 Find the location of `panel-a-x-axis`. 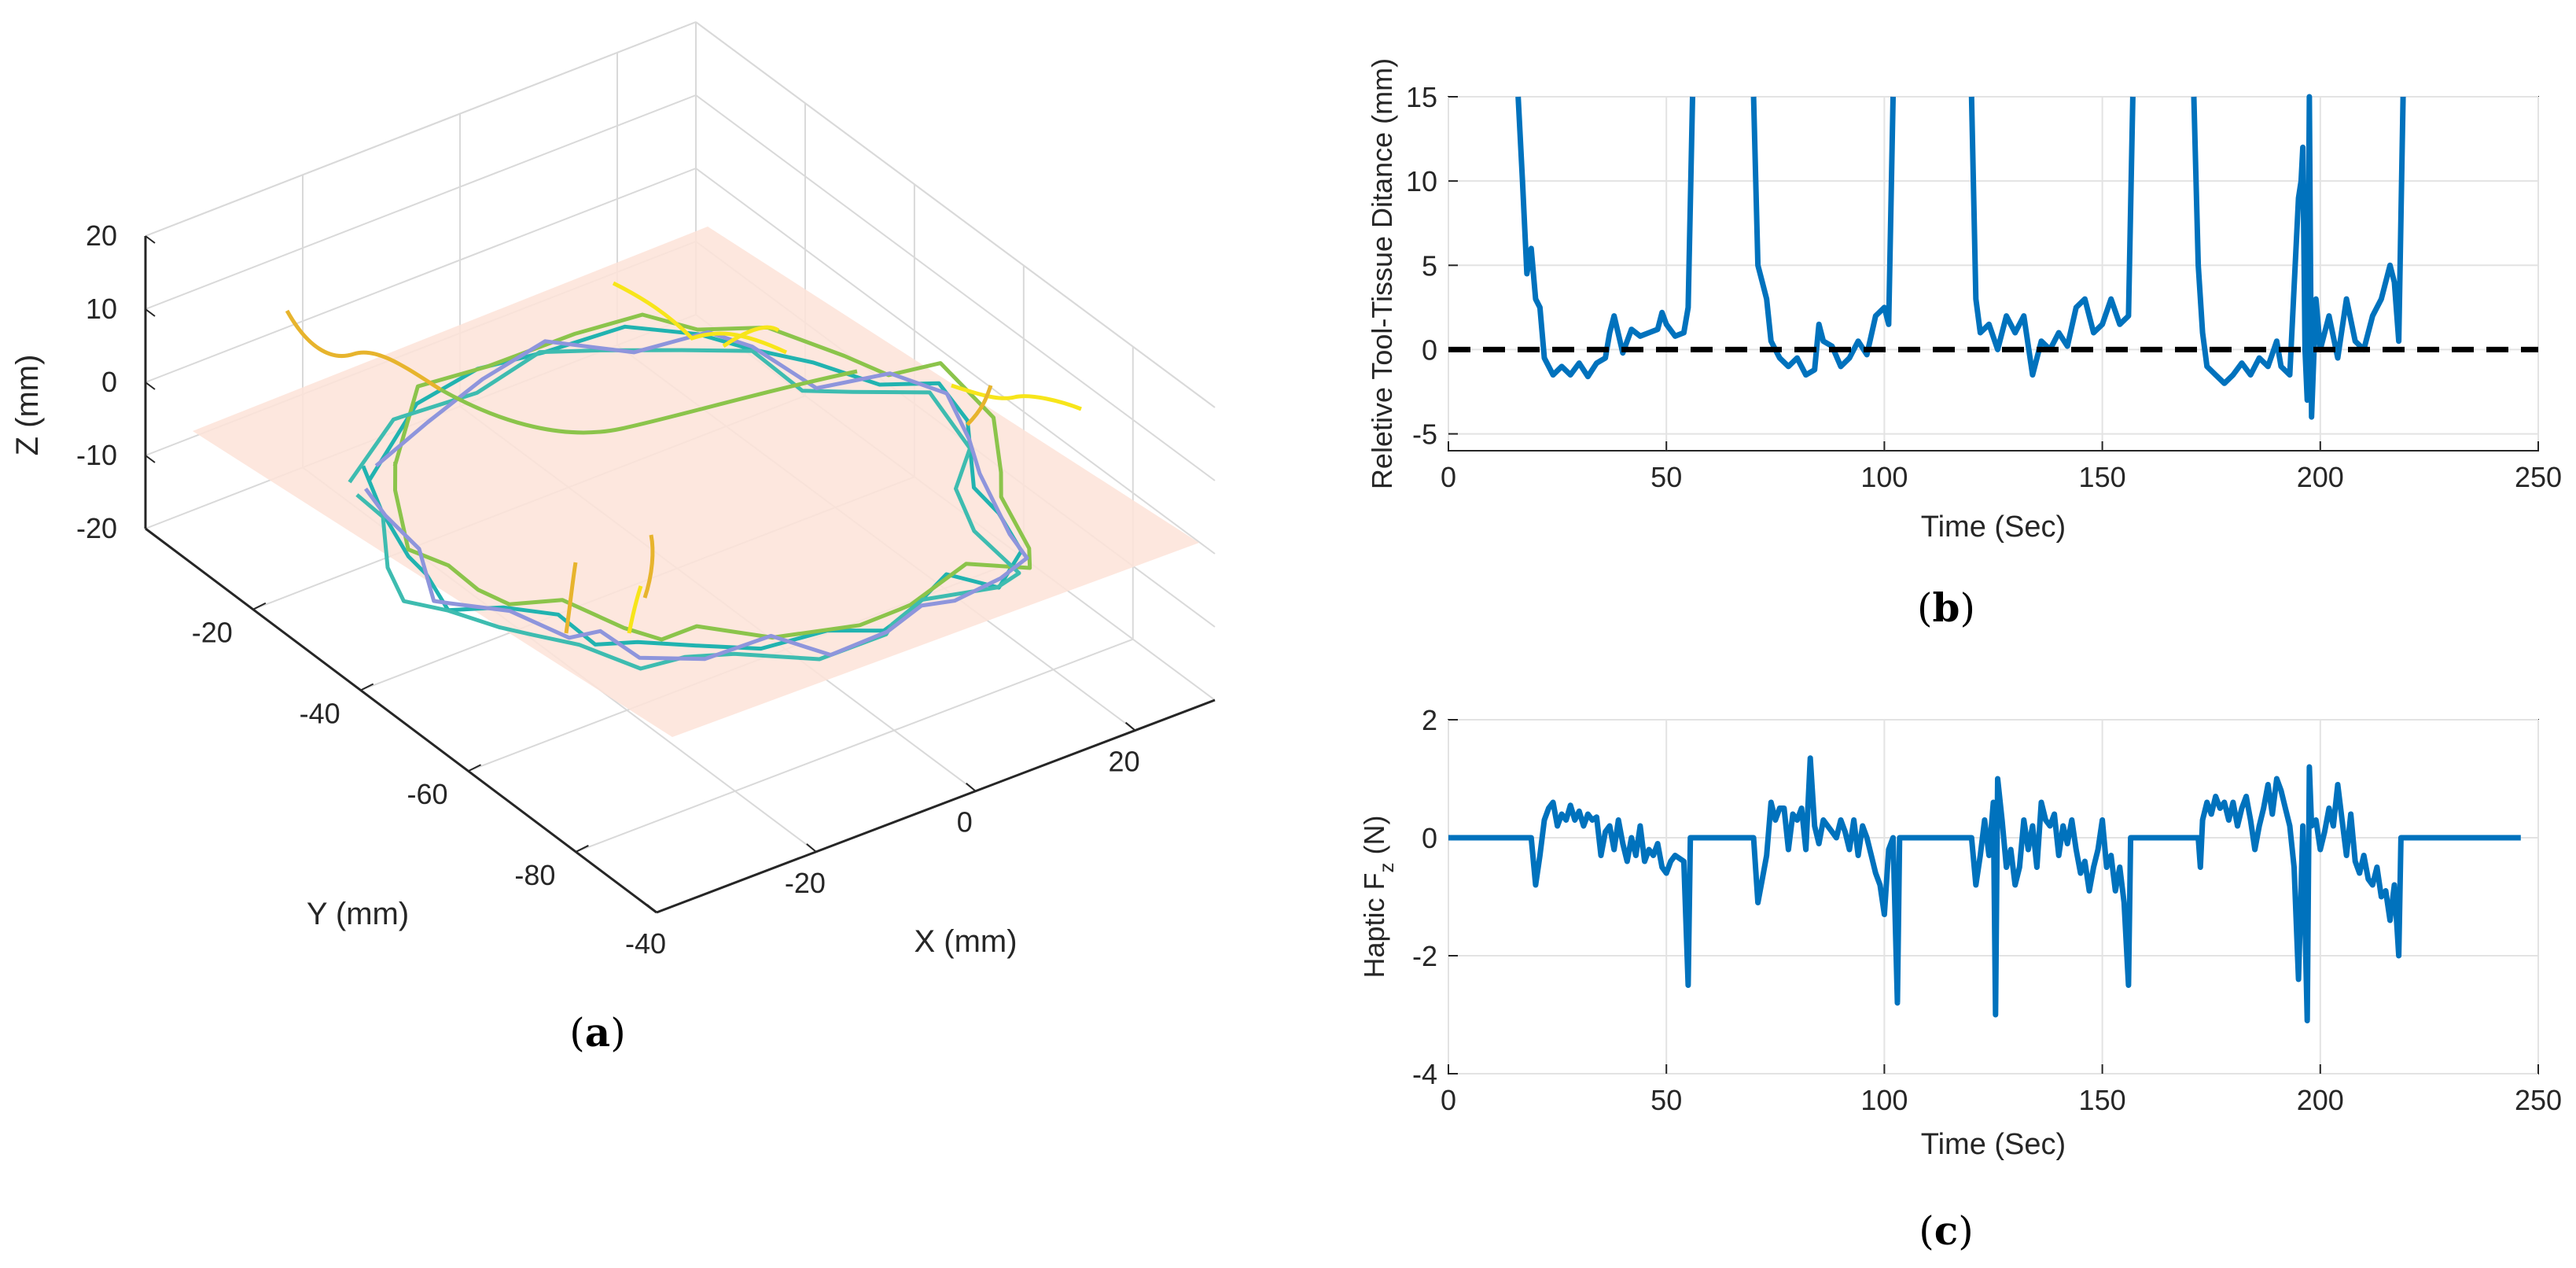

panel-a-x-axis is located at coordinates (936, 806).